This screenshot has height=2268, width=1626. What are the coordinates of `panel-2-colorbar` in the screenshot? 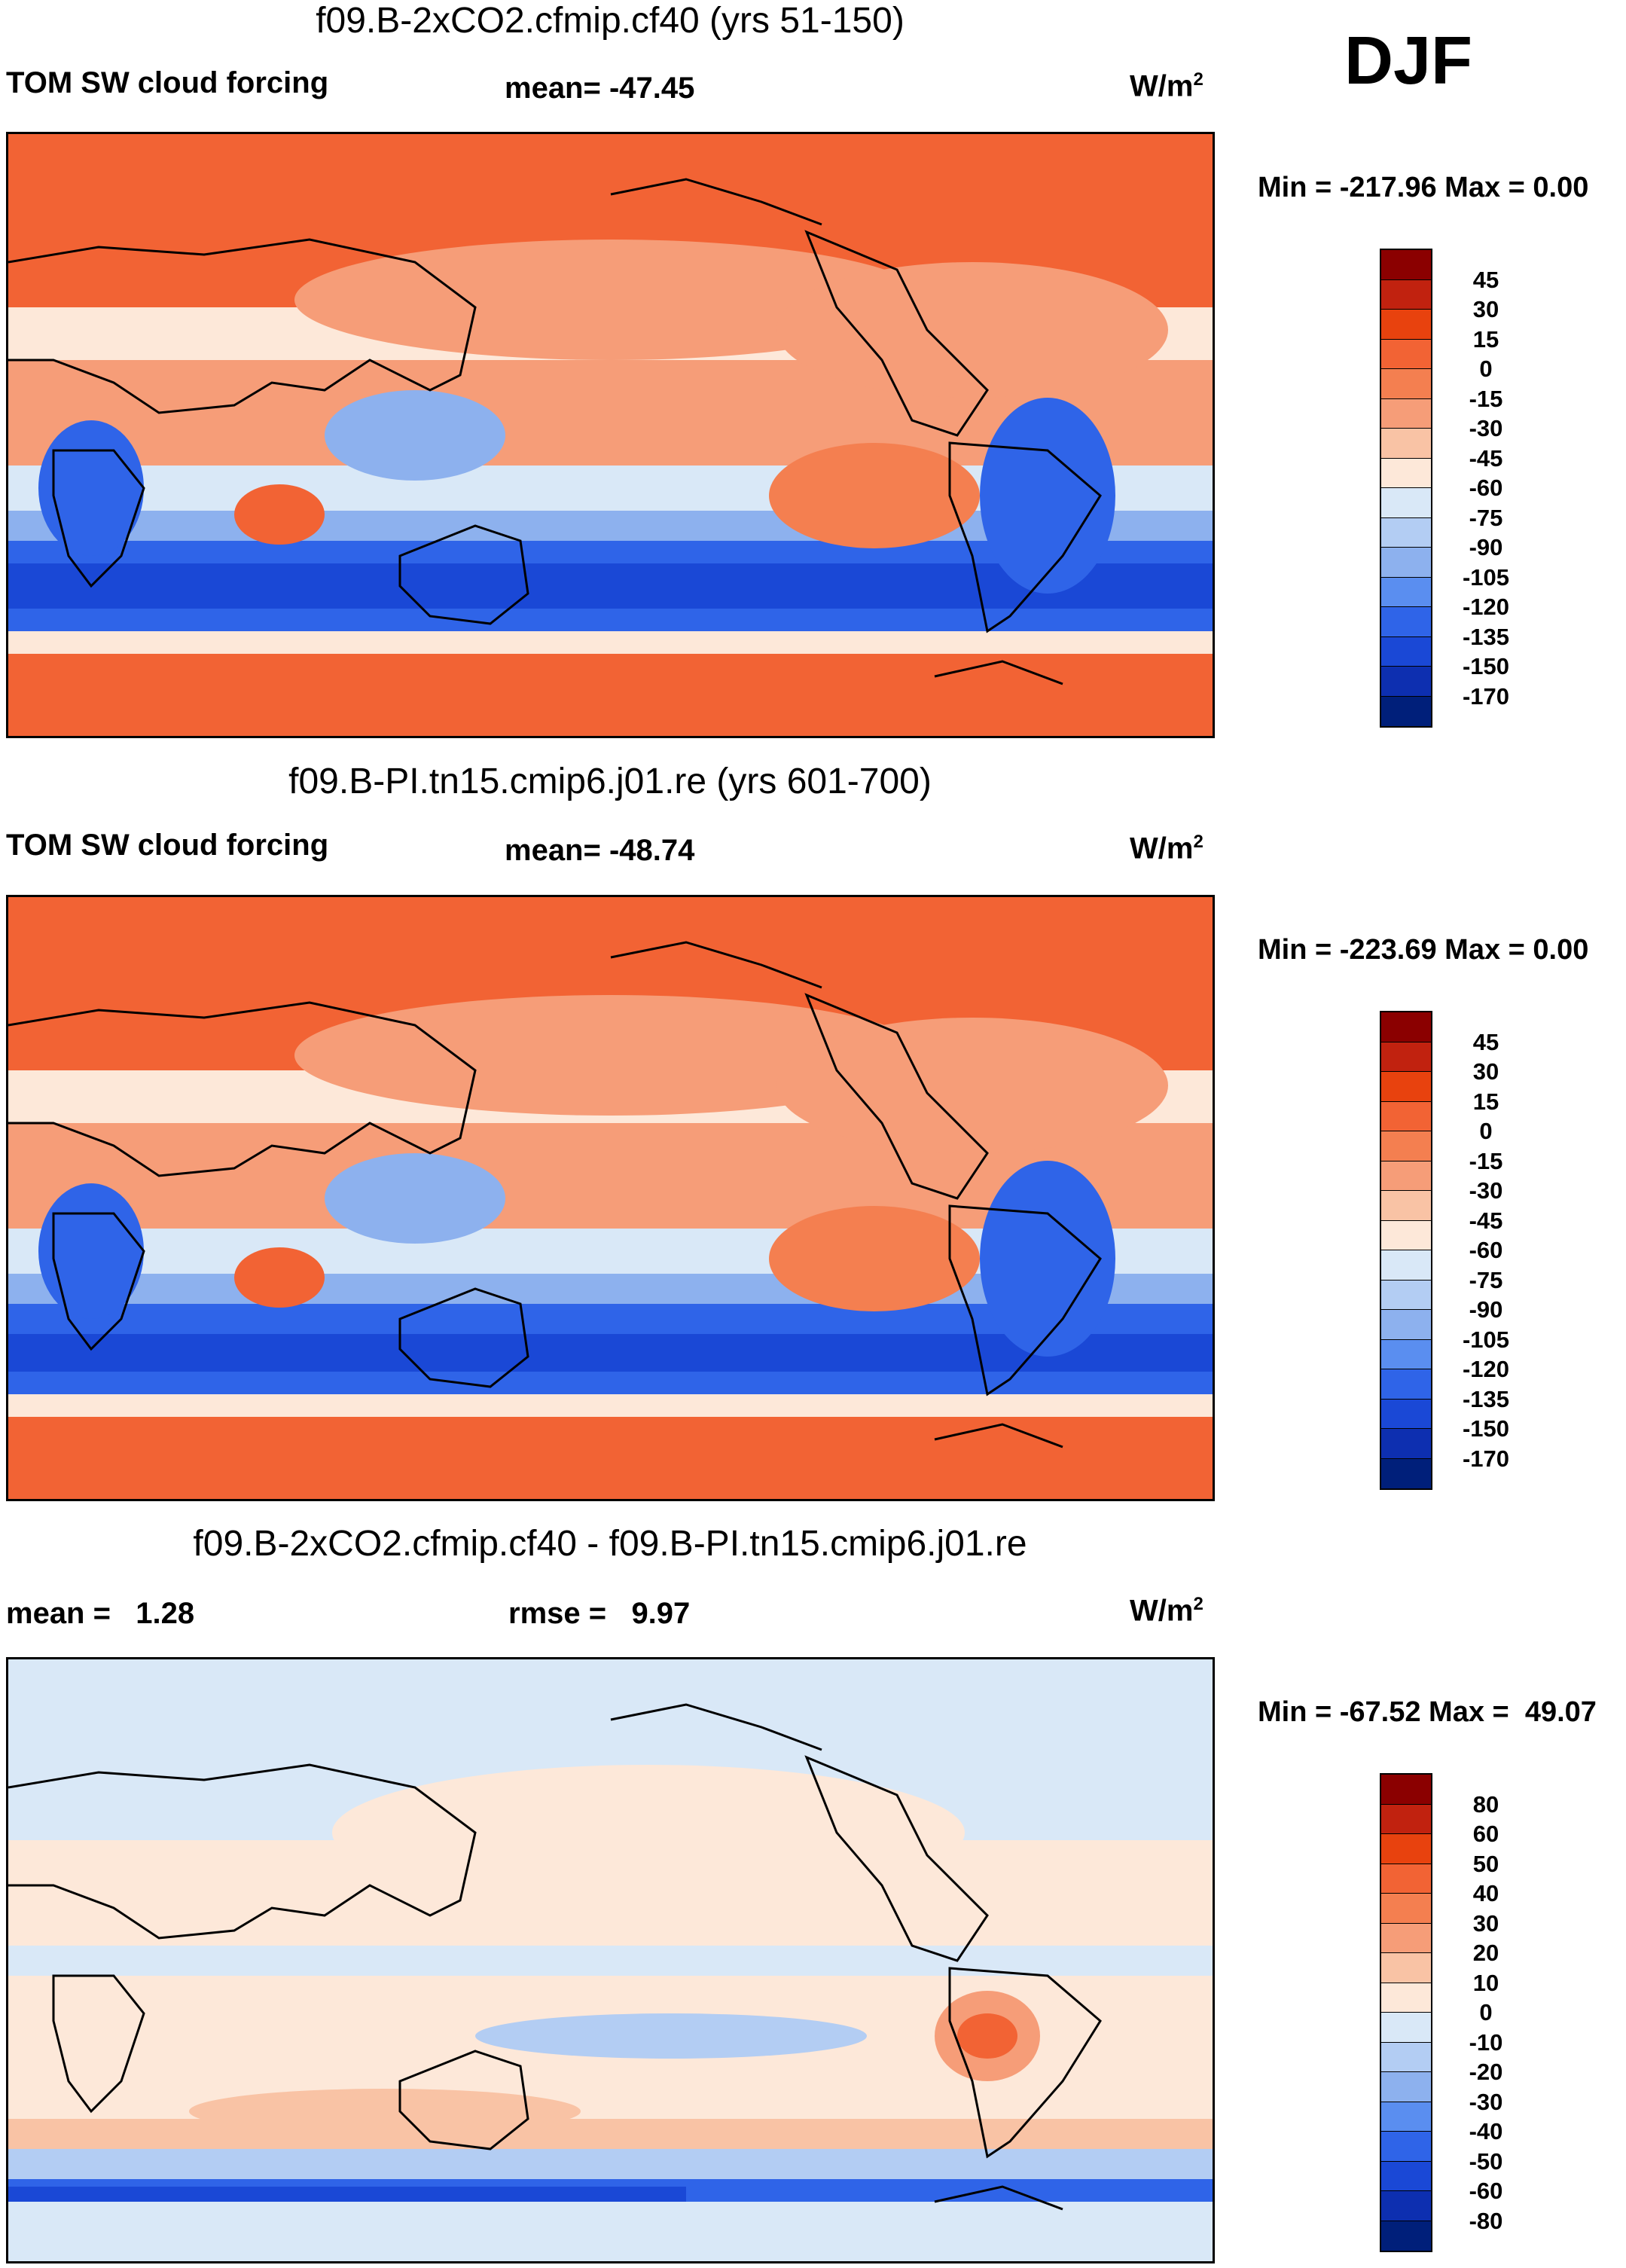 It's located at (1406, 1250).